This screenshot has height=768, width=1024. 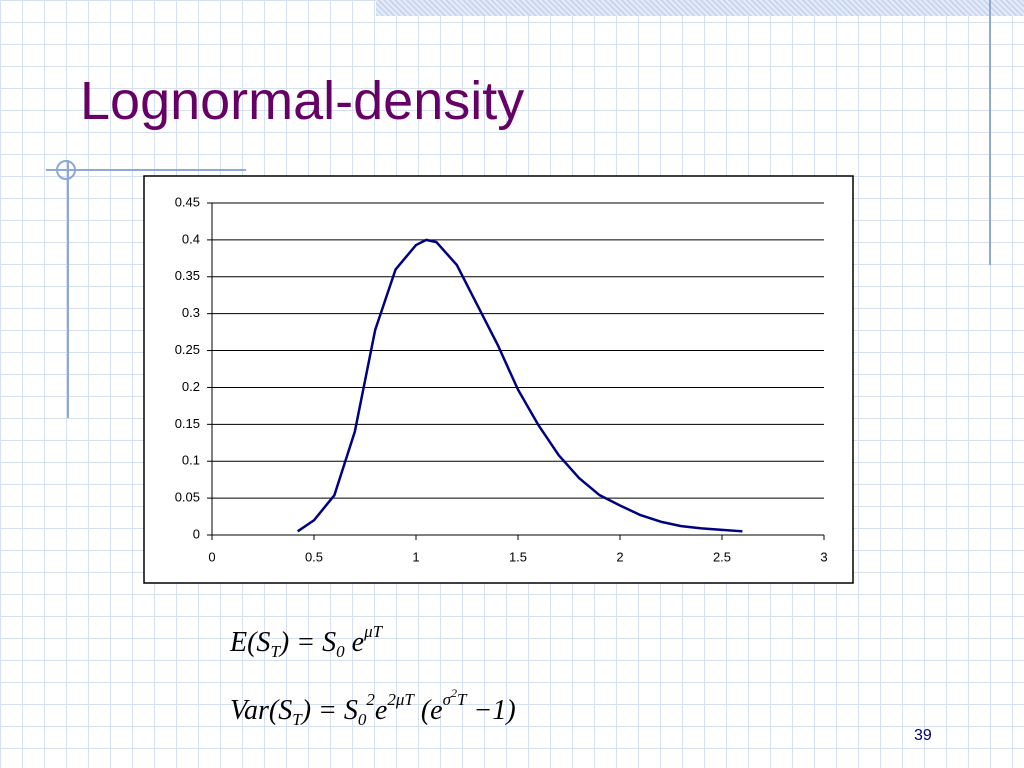 What do you see at coordinates (302, 101) in the screenshot?
I see `slide-title: Lognormal-density` at bounding box center [302, 101].